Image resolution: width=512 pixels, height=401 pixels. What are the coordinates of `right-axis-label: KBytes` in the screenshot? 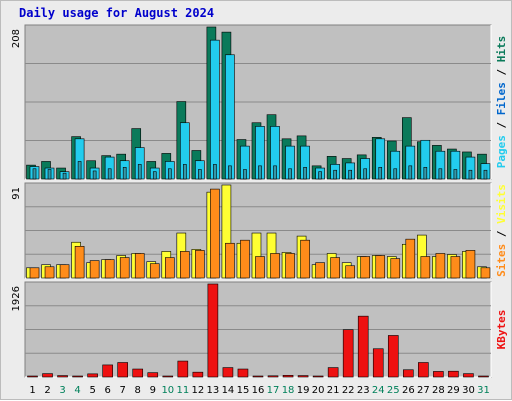 It's located at (501, 330).